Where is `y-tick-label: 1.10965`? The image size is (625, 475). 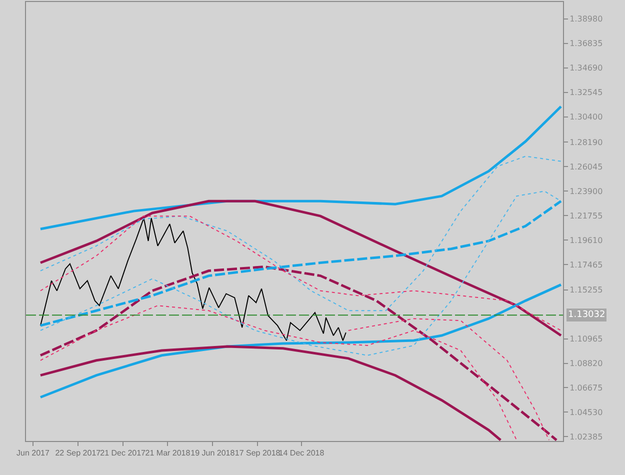 y-tick-label: 1.10965 is located at coordinates (586, 339).